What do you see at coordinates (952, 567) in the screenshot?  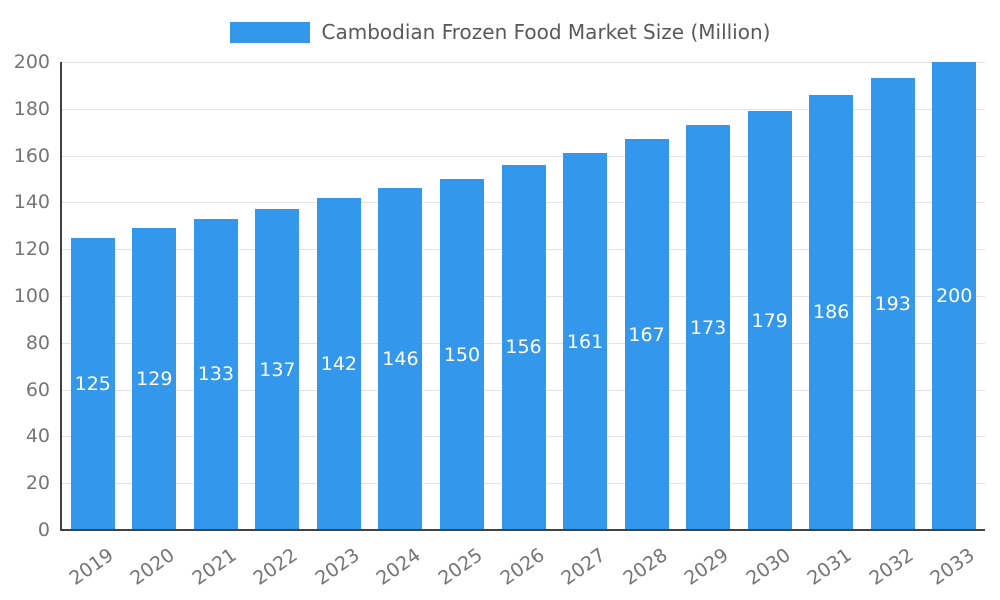 I see `x-tick-label: 2033` at bounding box center [952, 567].